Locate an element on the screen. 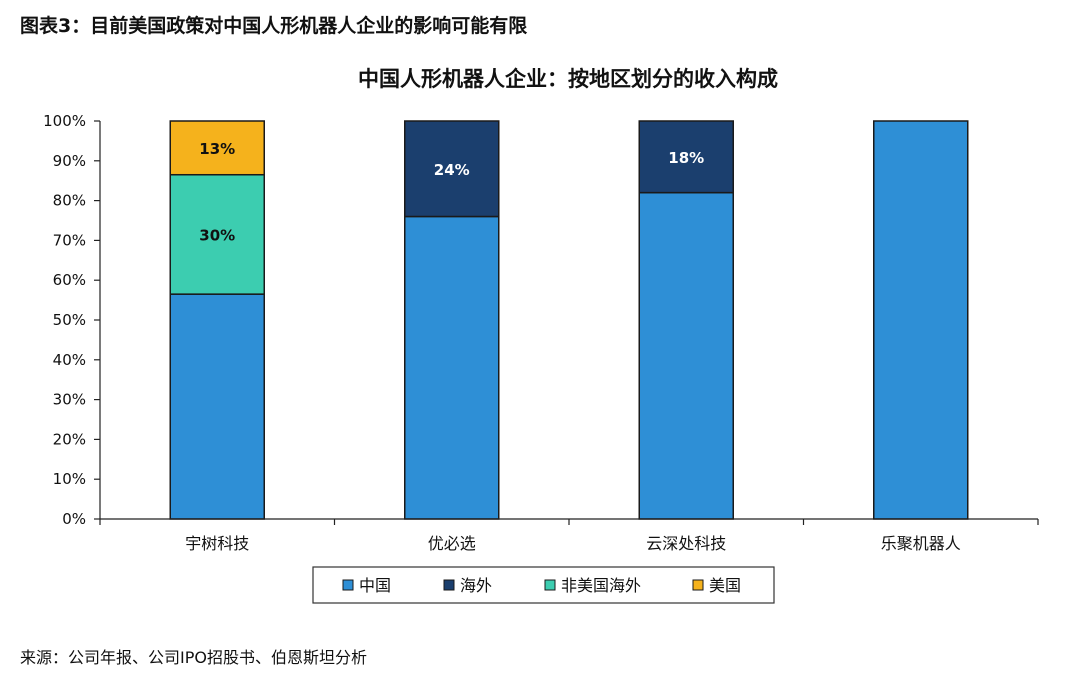  y-tick-label: 20% is located at coordinates (69, 439).